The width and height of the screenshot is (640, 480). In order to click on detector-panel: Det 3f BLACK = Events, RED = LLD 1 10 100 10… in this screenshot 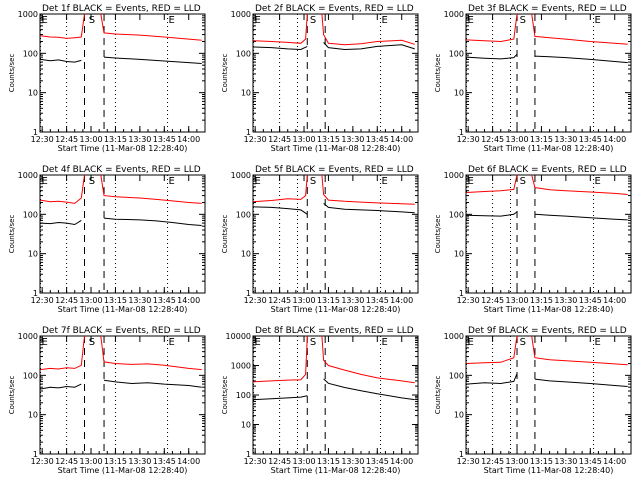, I will do `click(533, 78)`.